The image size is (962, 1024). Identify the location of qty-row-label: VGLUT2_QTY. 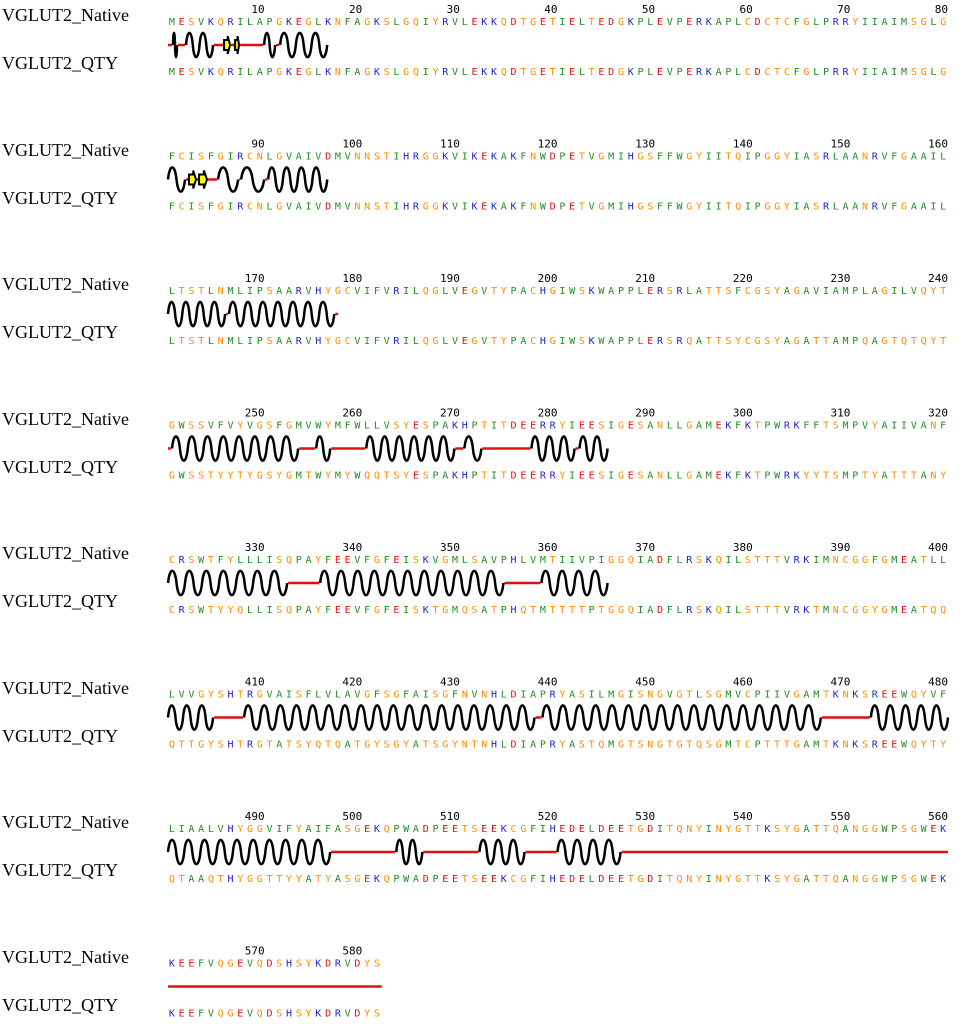
(60, 870).